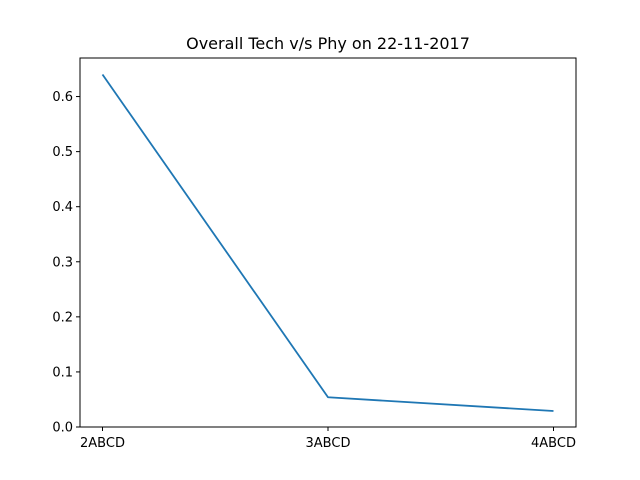  What do you see at coordinates (102, 443) in the screenshot?
I see `x-tick-label: 2ABCD` at bounding box center [102, 443].